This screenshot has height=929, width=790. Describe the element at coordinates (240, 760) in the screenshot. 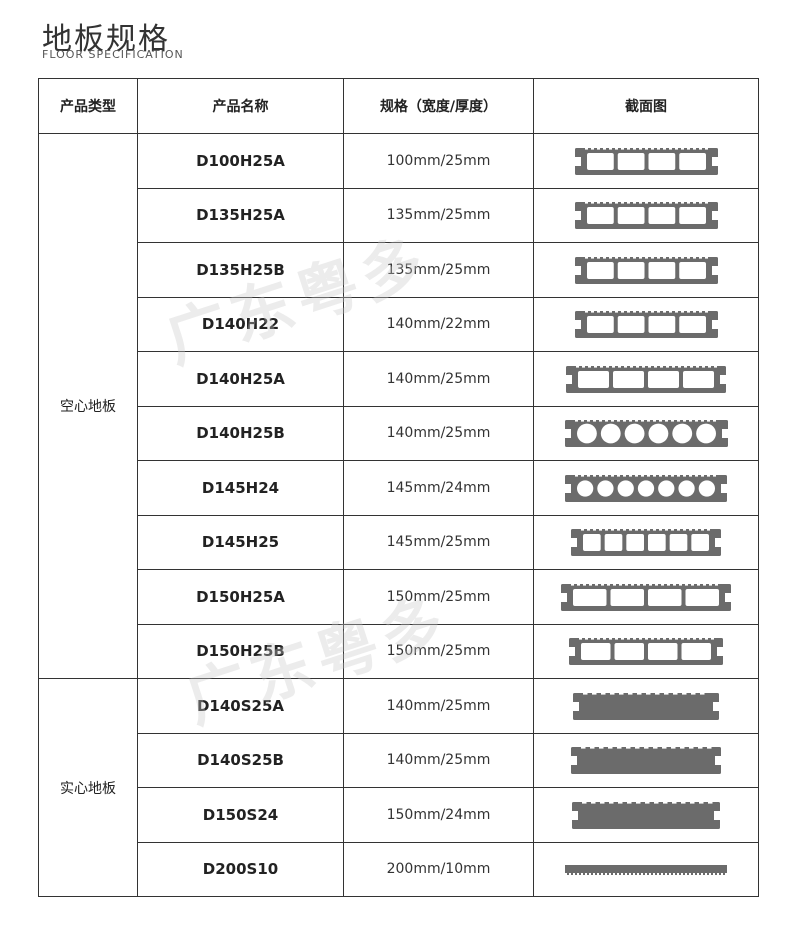

I see `product-name: D140S25B` at that location.